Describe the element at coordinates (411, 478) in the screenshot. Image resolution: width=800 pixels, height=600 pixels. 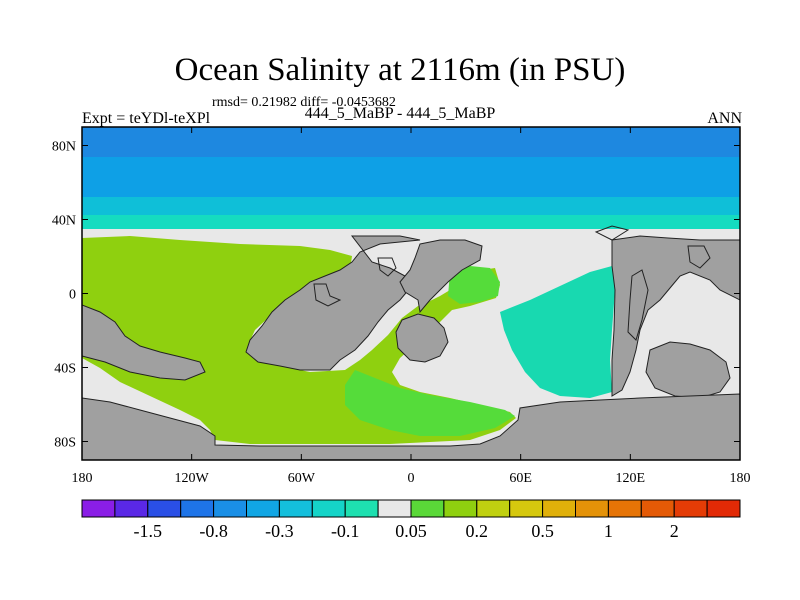
I see `lon-tick-label: 0` at that location.